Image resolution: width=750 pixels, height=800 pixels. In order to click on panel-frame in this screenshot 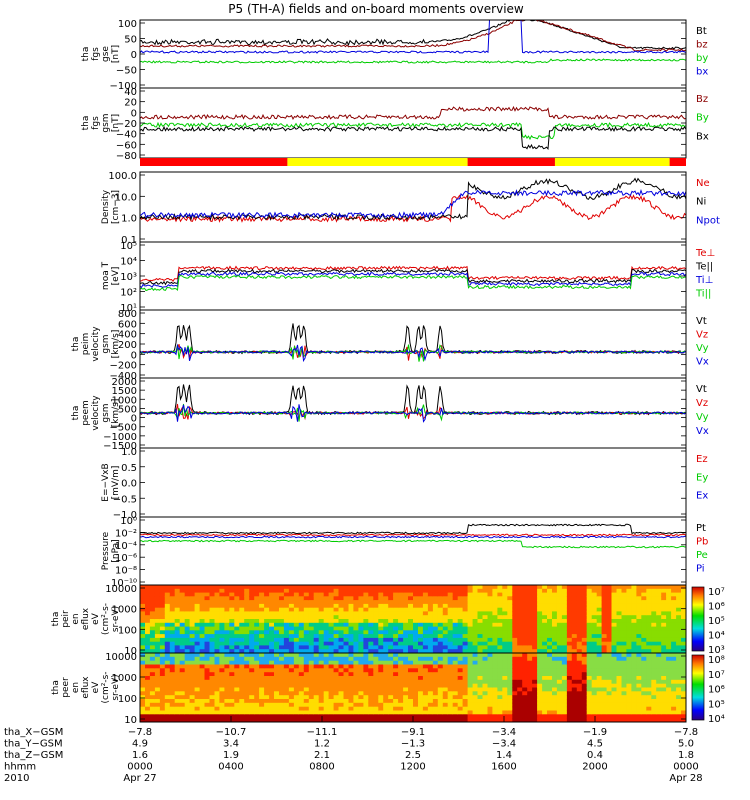, I will do `click(413, 207)`.